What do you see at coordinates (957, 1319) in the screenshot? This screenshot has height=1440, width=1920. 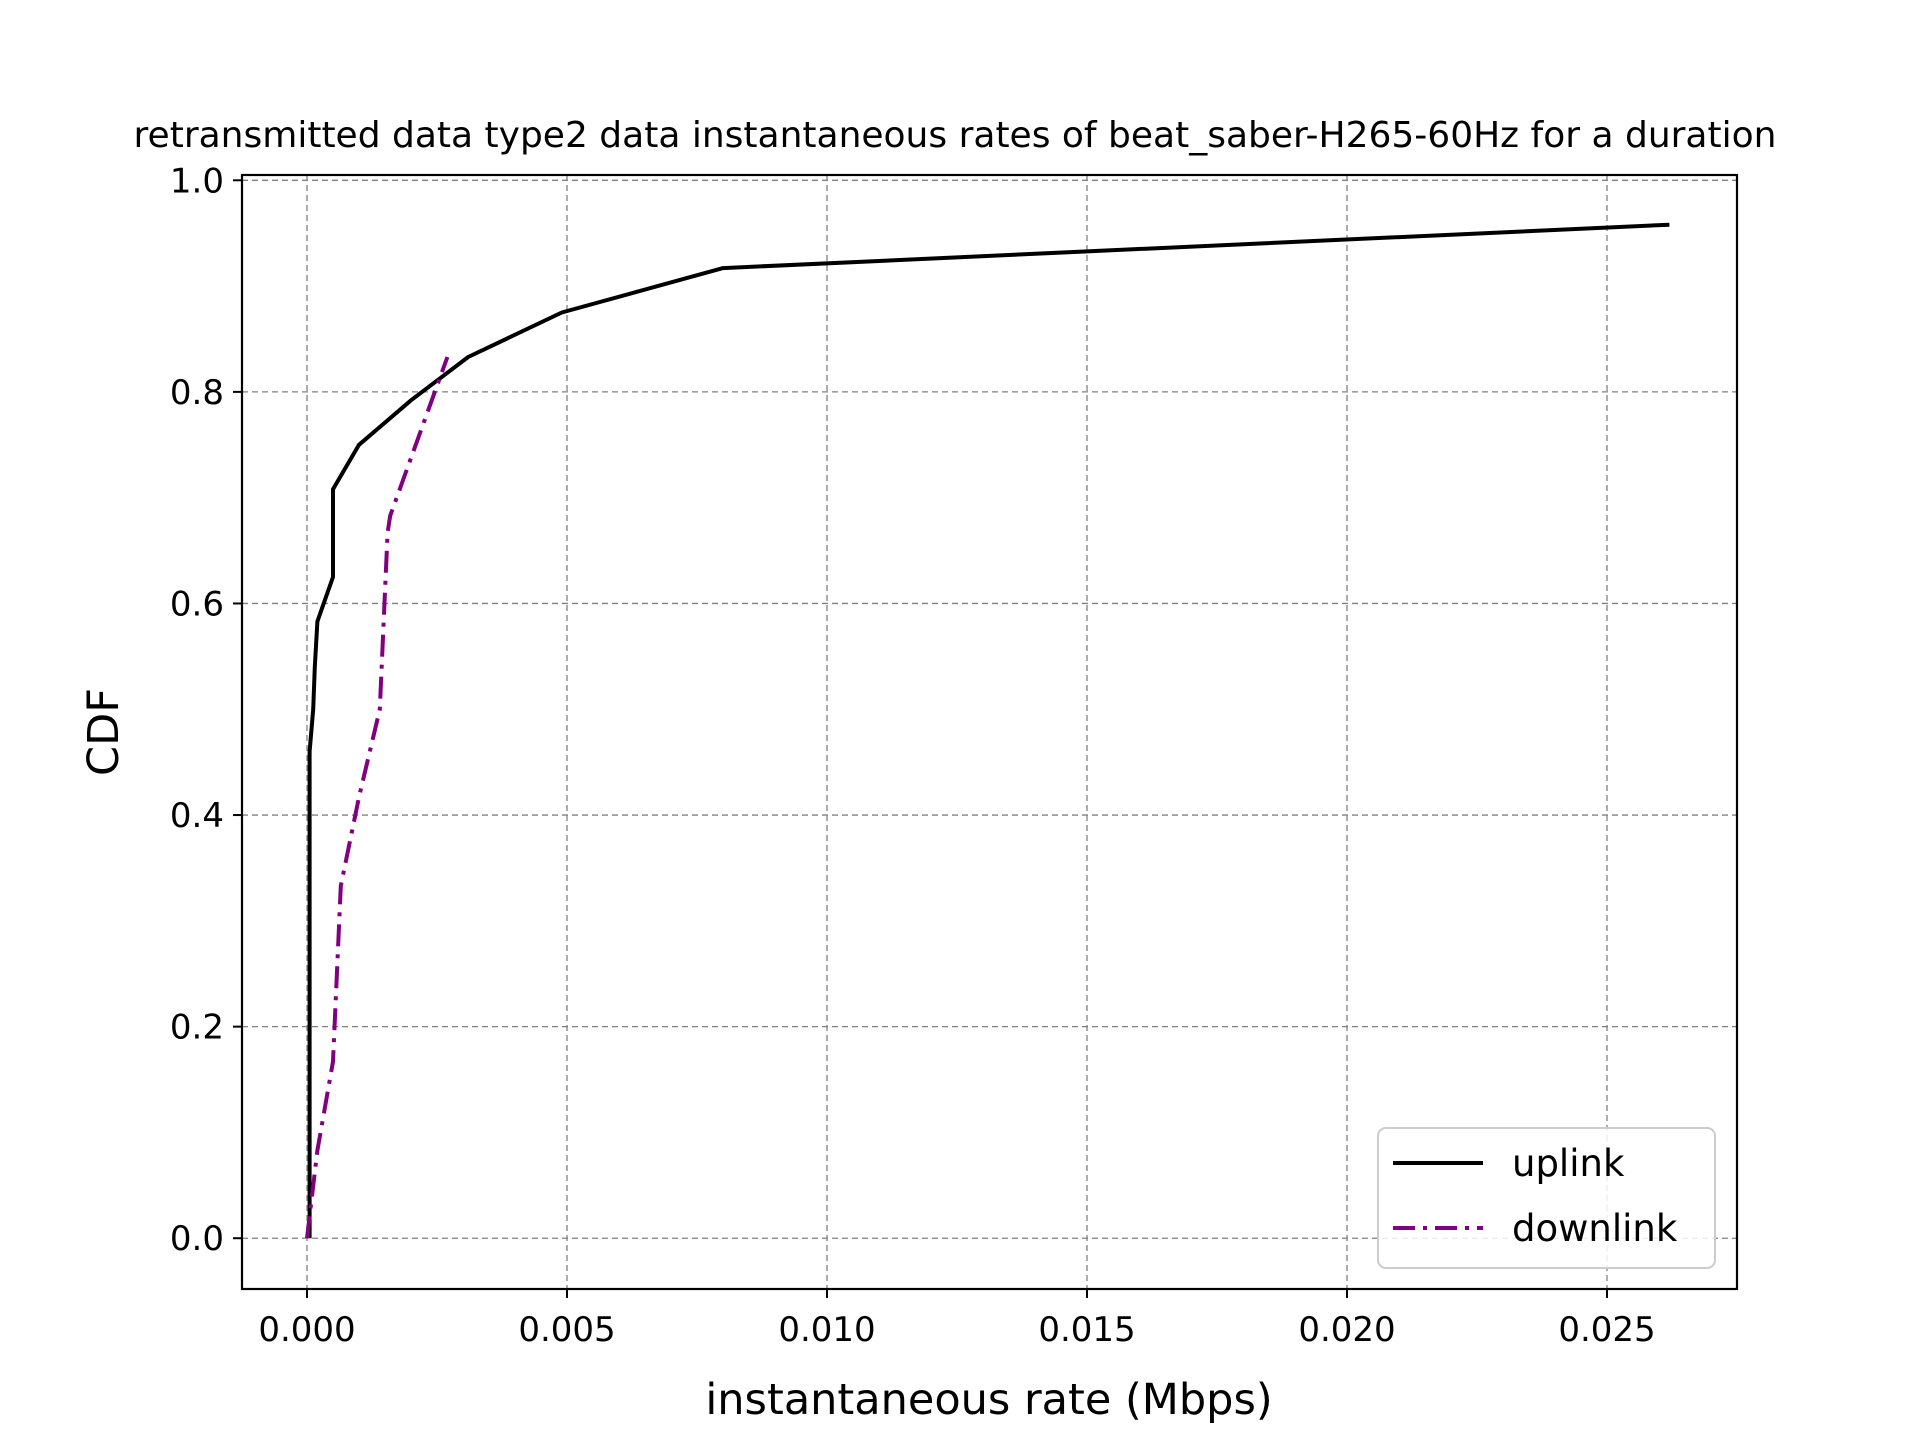 I see `x-axis-ticks: 0.000 0.005 0.010 0.015 0.020 0.025` at bounding box center [957, 1319].